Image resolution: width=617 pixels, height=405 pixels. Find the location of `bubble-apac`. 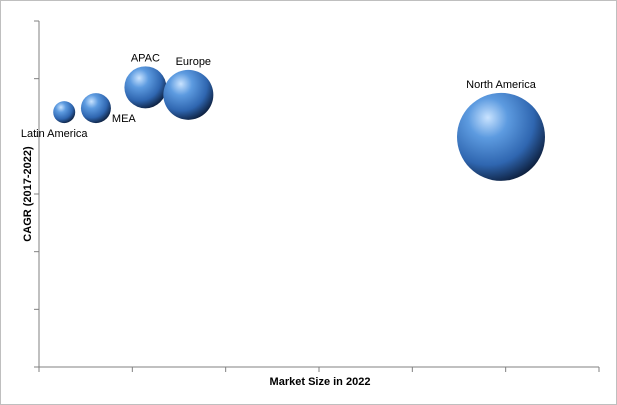

bubble-apac is located at coordinates (145, 87).